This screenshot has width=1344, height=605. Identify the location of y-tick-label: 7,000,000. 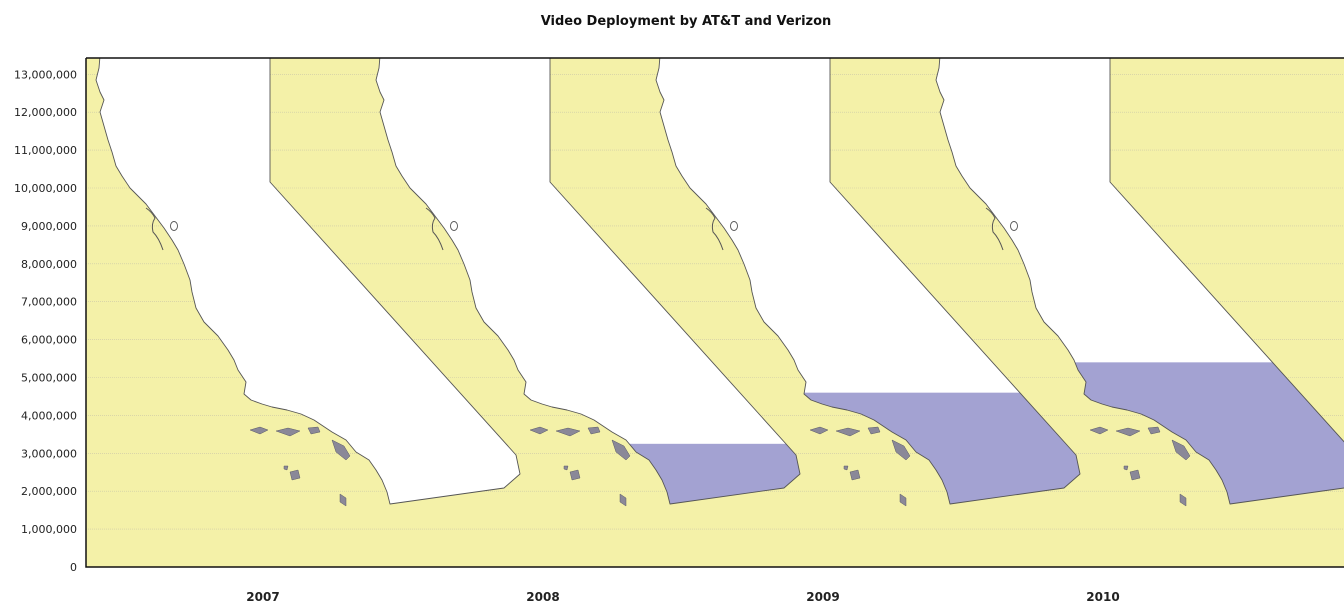
(49, 302).